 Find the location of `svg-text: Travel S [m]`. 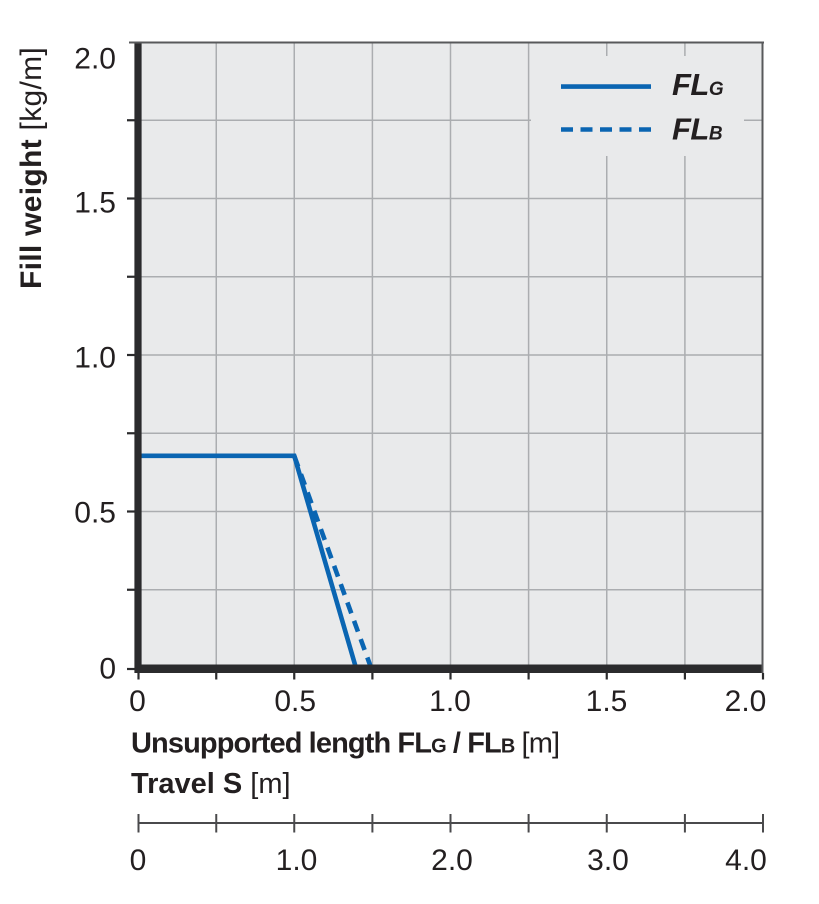

svg-text: Travel S [m] is located at coordinates (211, 784).